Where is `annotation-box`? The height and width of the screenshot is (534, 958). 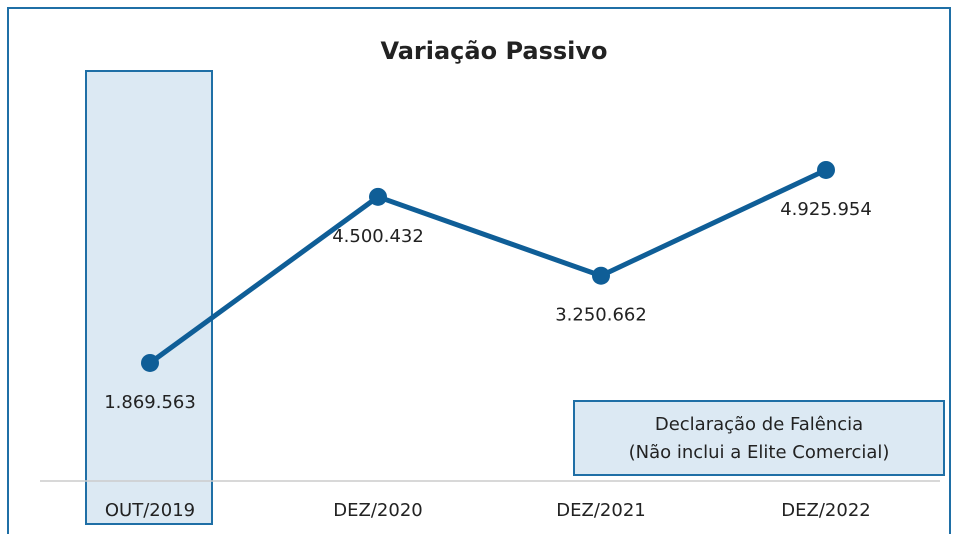 annotation-box is located at coordinates (759, 438).